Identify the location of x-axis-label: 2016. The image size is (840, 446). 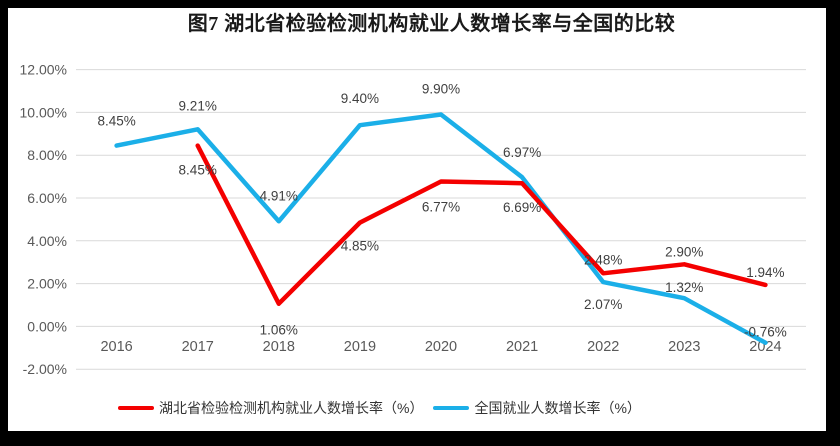
(116, 347).